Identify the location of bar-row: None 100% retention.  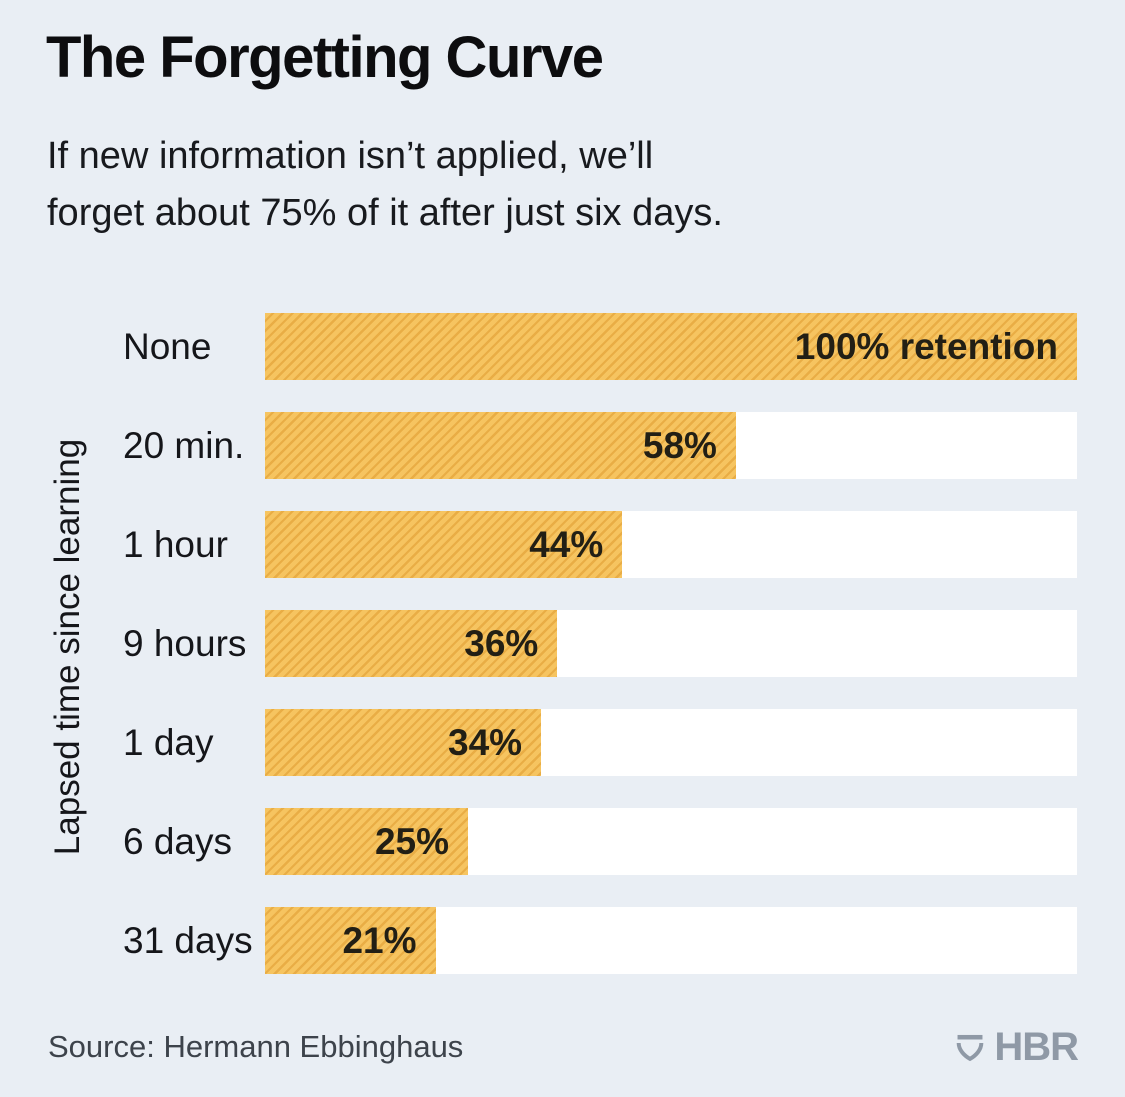
(562, 346).